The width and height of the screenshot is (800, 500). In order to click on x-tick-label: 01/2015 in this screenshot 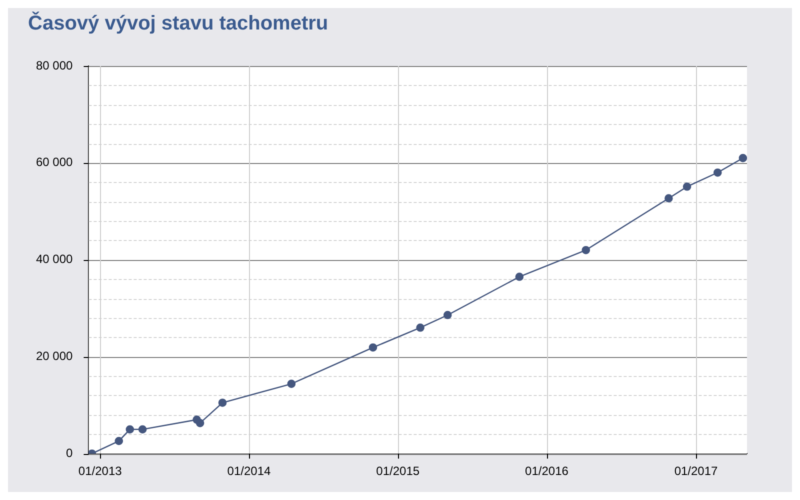, I will do `click(398, 471)`.